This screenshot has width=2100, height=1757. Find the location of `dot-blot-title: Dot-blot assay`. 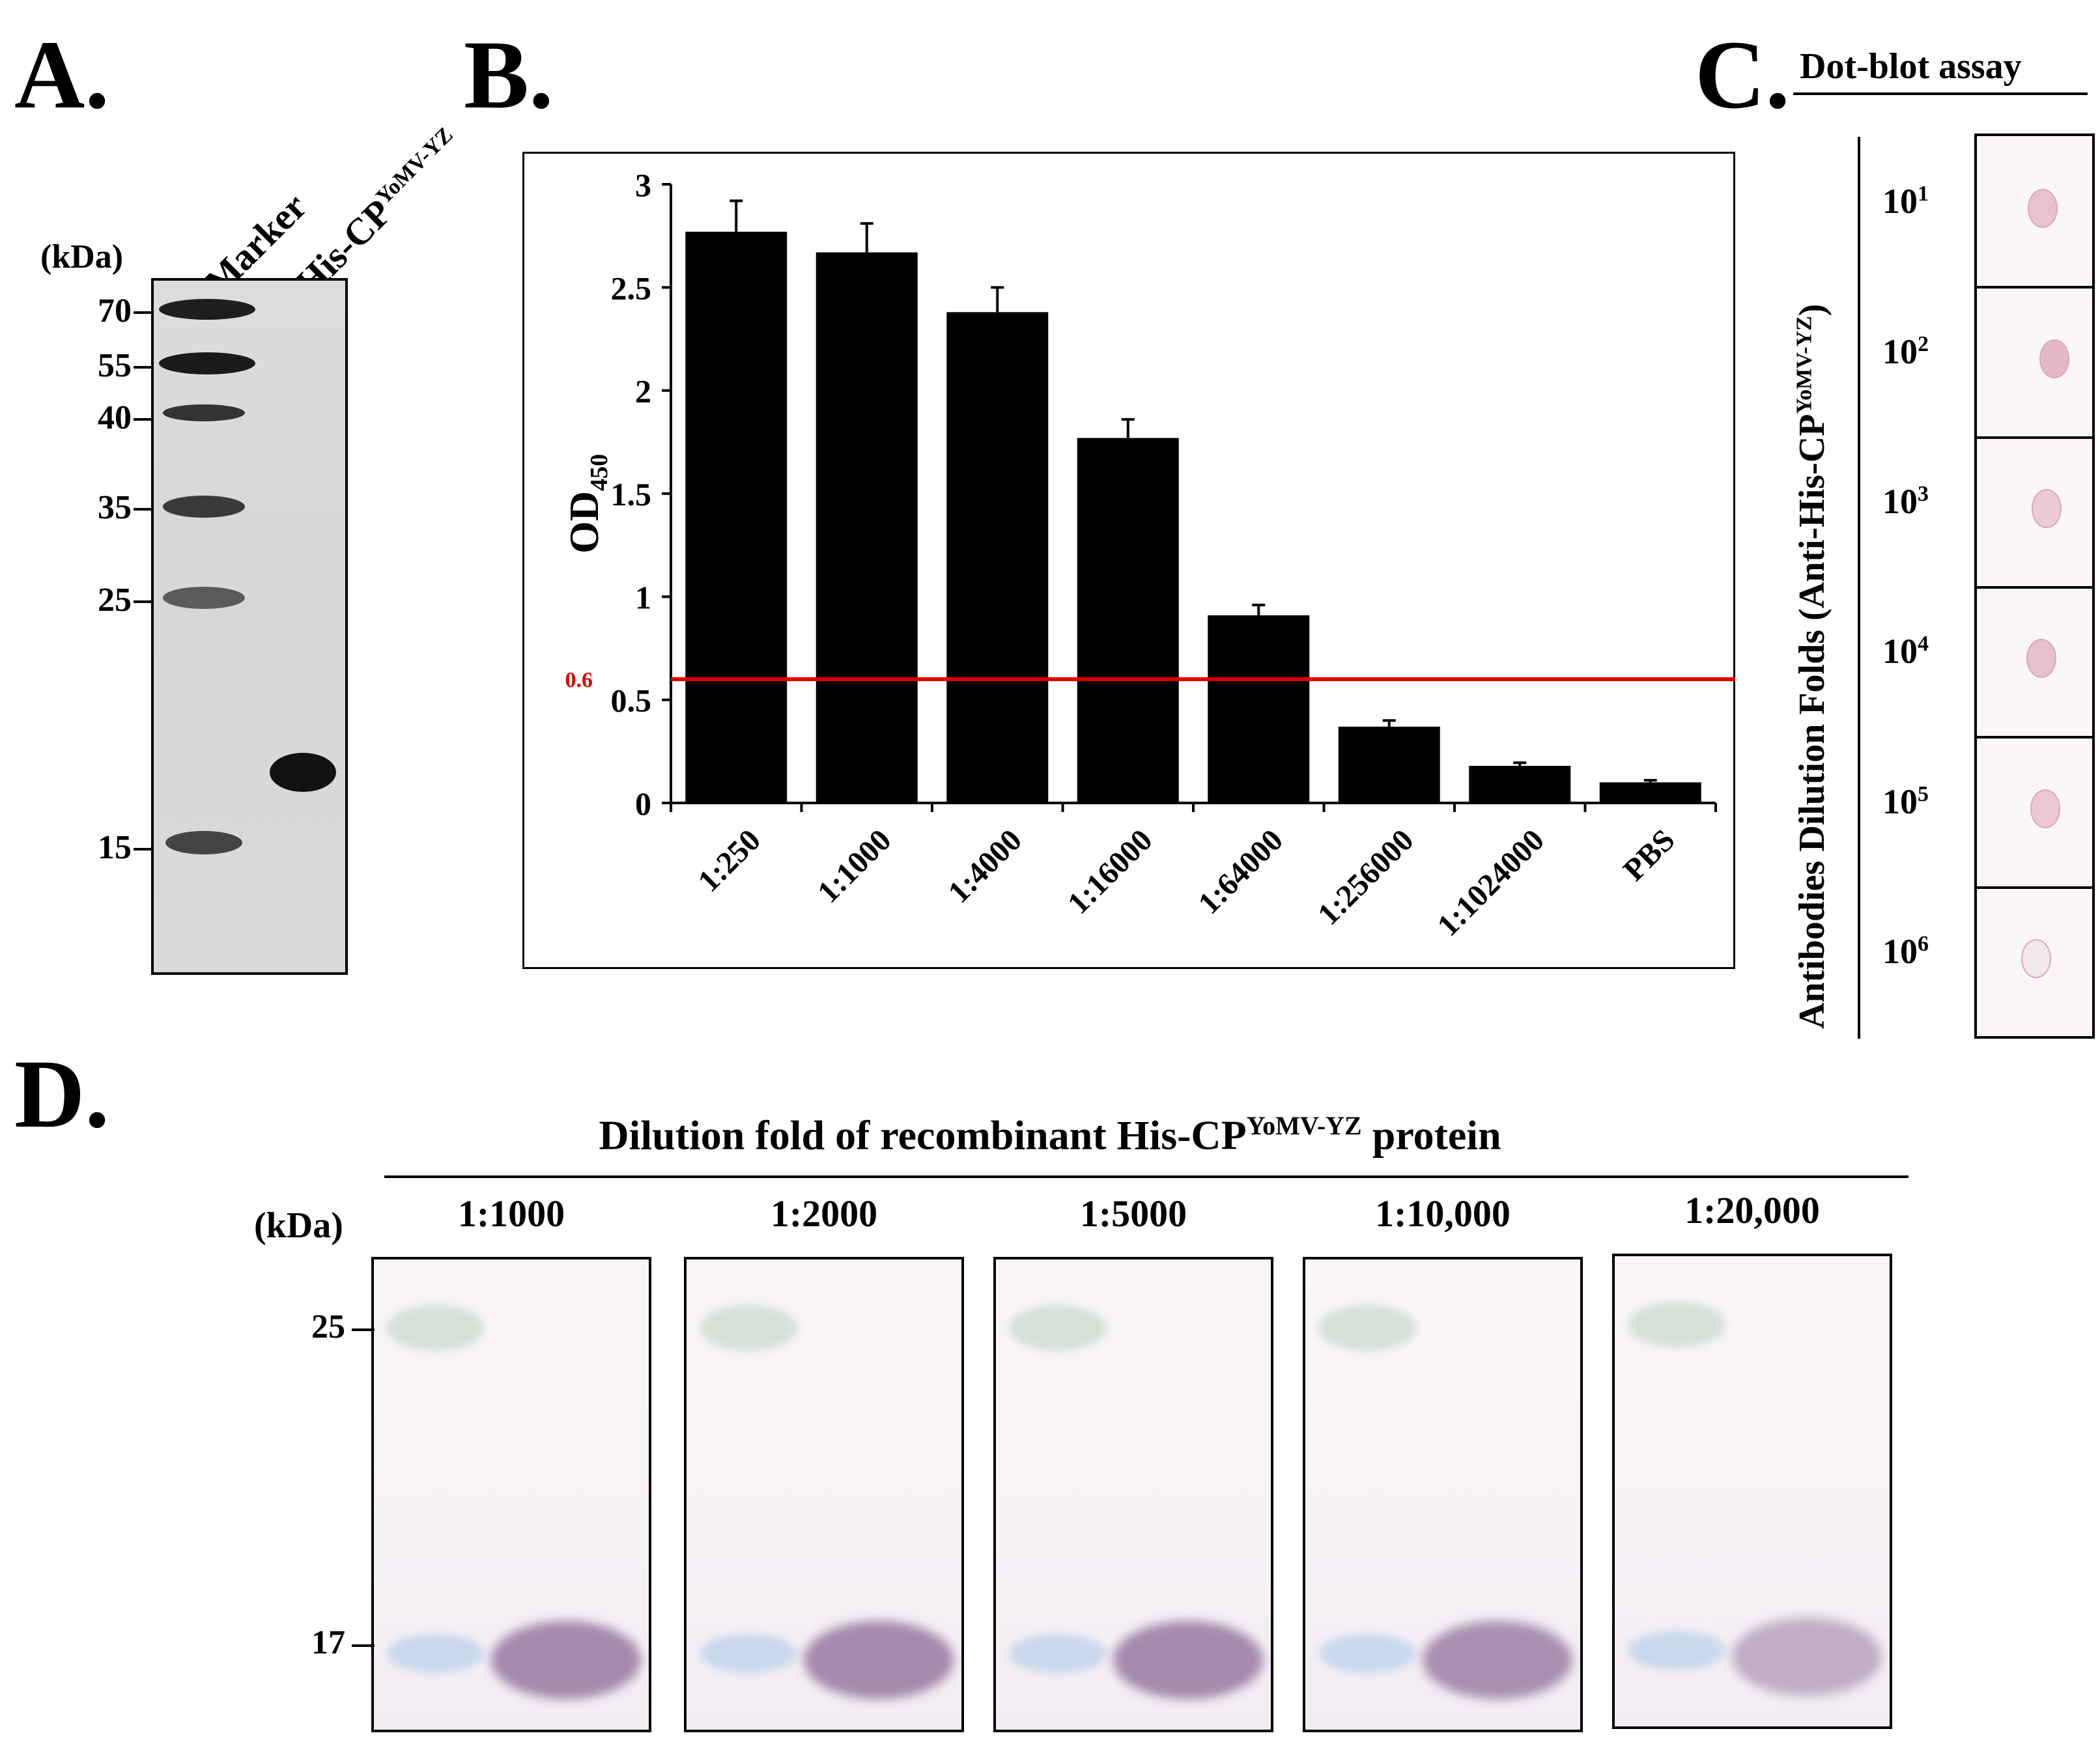

dot-blot-title: Dot-blot assay is located at coordinates (1911, 67).